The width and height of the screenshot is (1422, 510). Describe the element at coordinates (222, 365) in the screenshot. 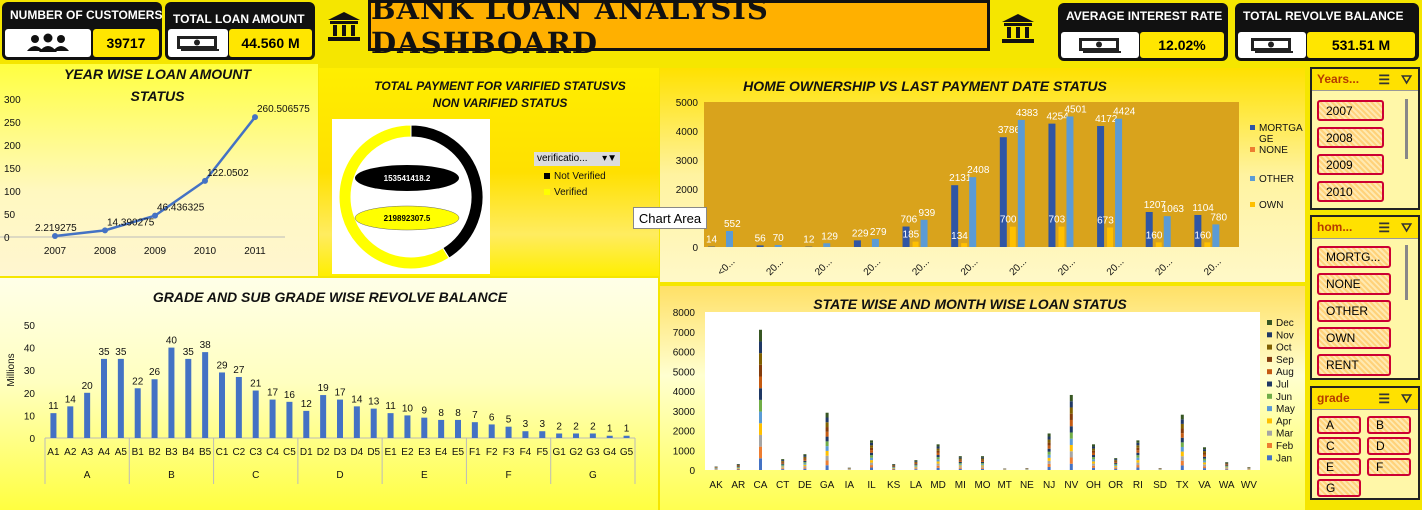

I see `data-label: 29` at that location.